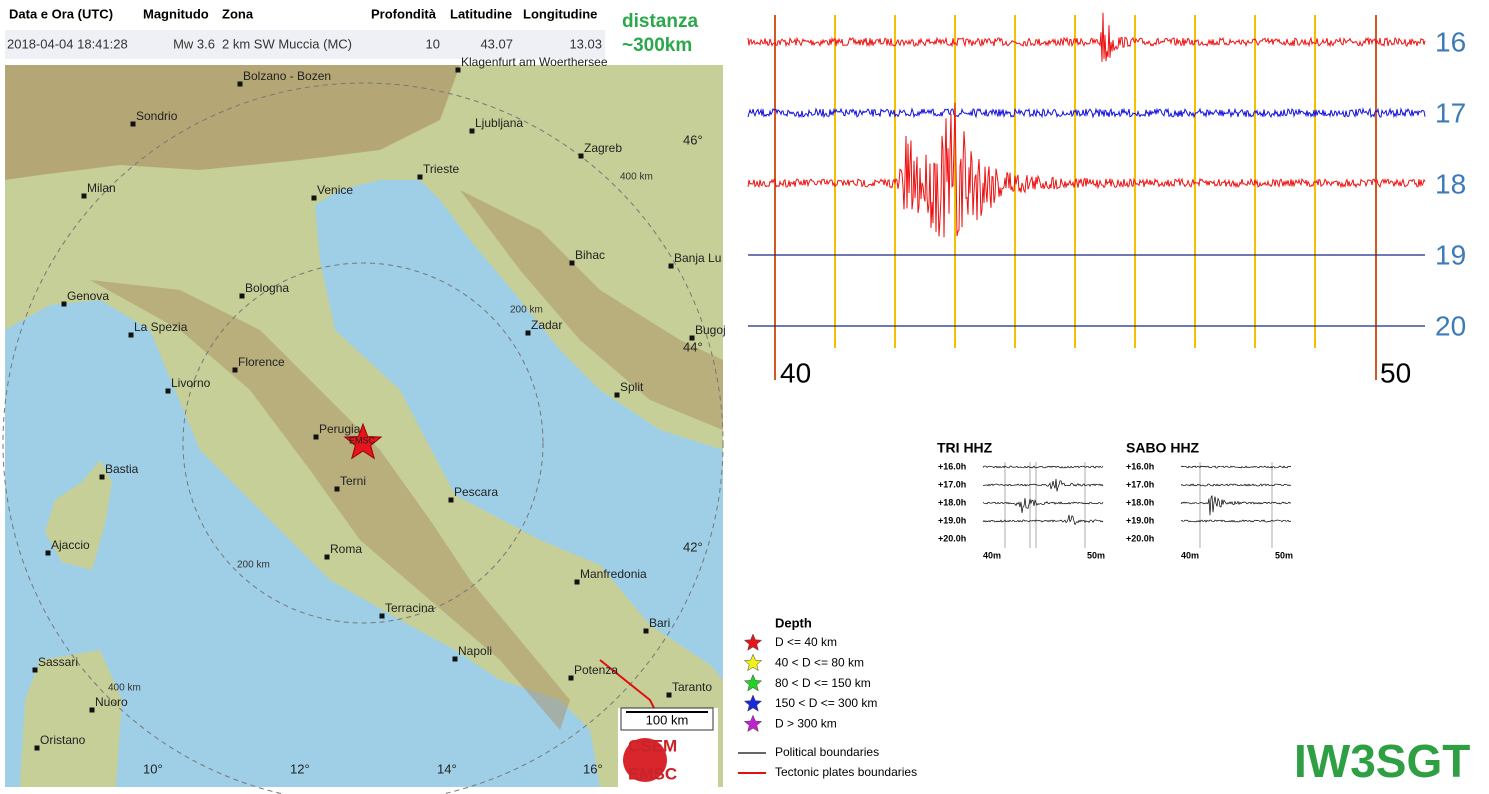 This screenshot has width=1489, height=794. I want to click on city-label: Venice, so click(335, 190).